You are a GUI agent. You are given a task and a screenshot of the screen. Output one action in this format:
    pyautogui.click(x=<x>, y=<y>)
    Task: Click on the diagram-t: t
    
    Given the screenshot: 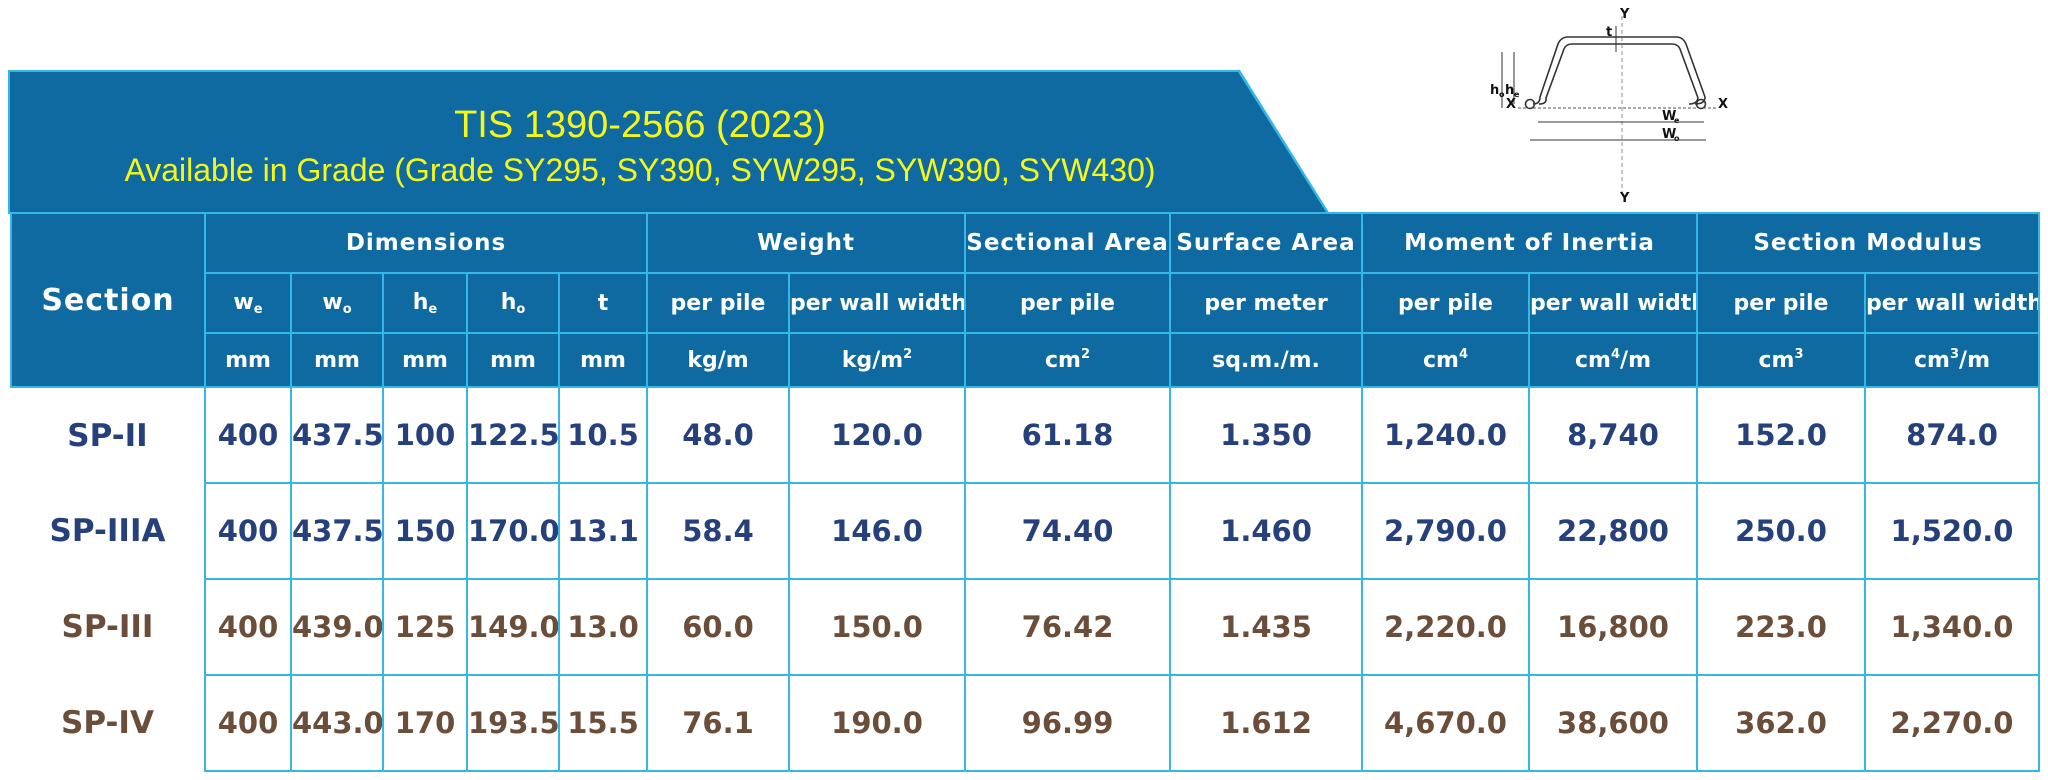 What is the action you would take?
    pyautogui.click(x=1609, y=32)
    